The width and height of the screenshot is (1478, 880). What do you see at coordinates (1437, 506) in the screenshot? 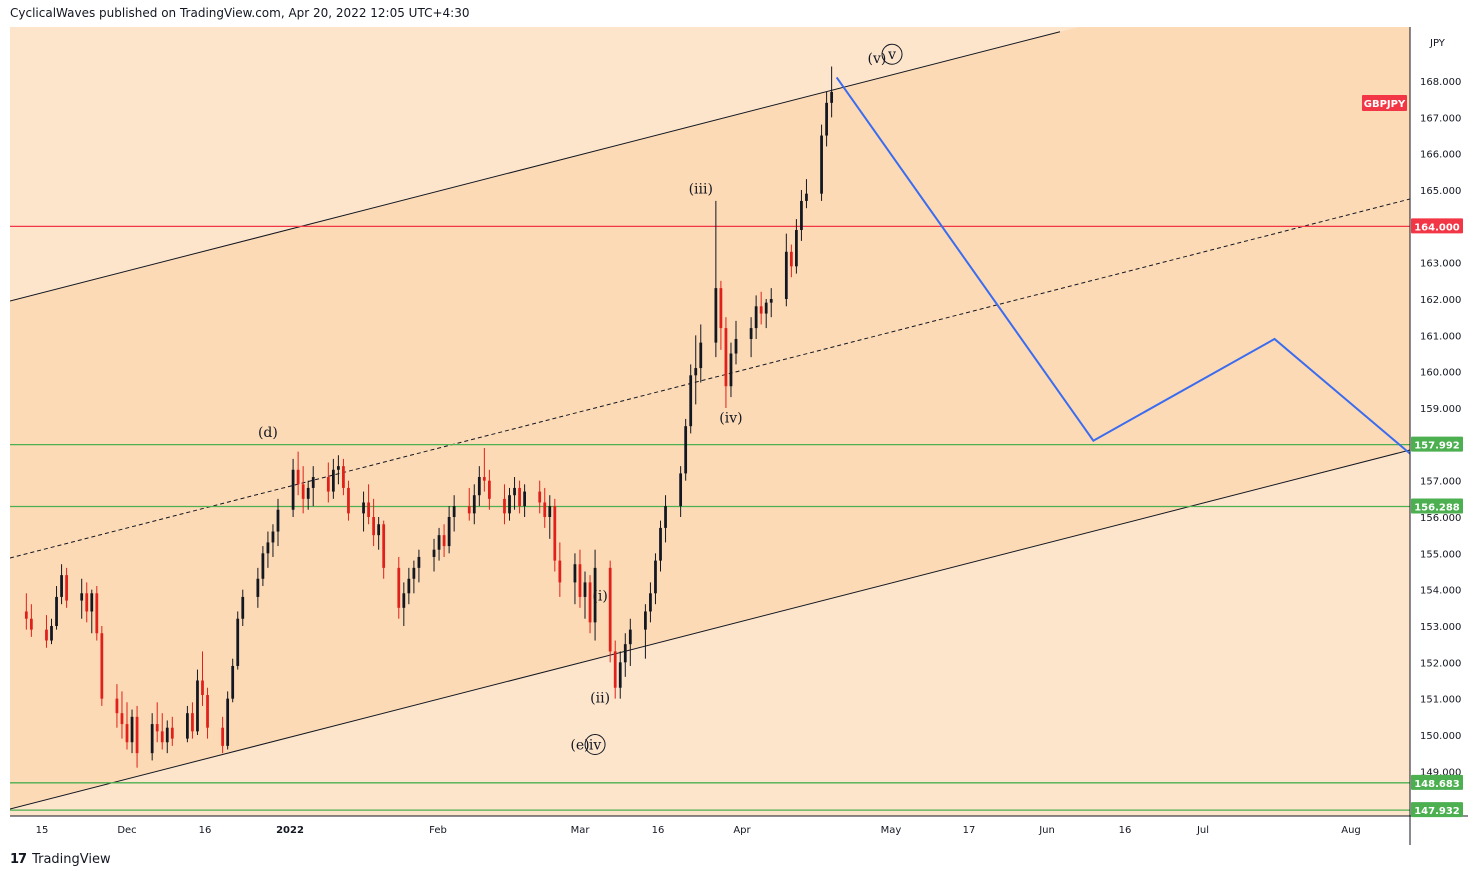
I see `price-level-badge: 156.288` at bounding box center [1437, 506].